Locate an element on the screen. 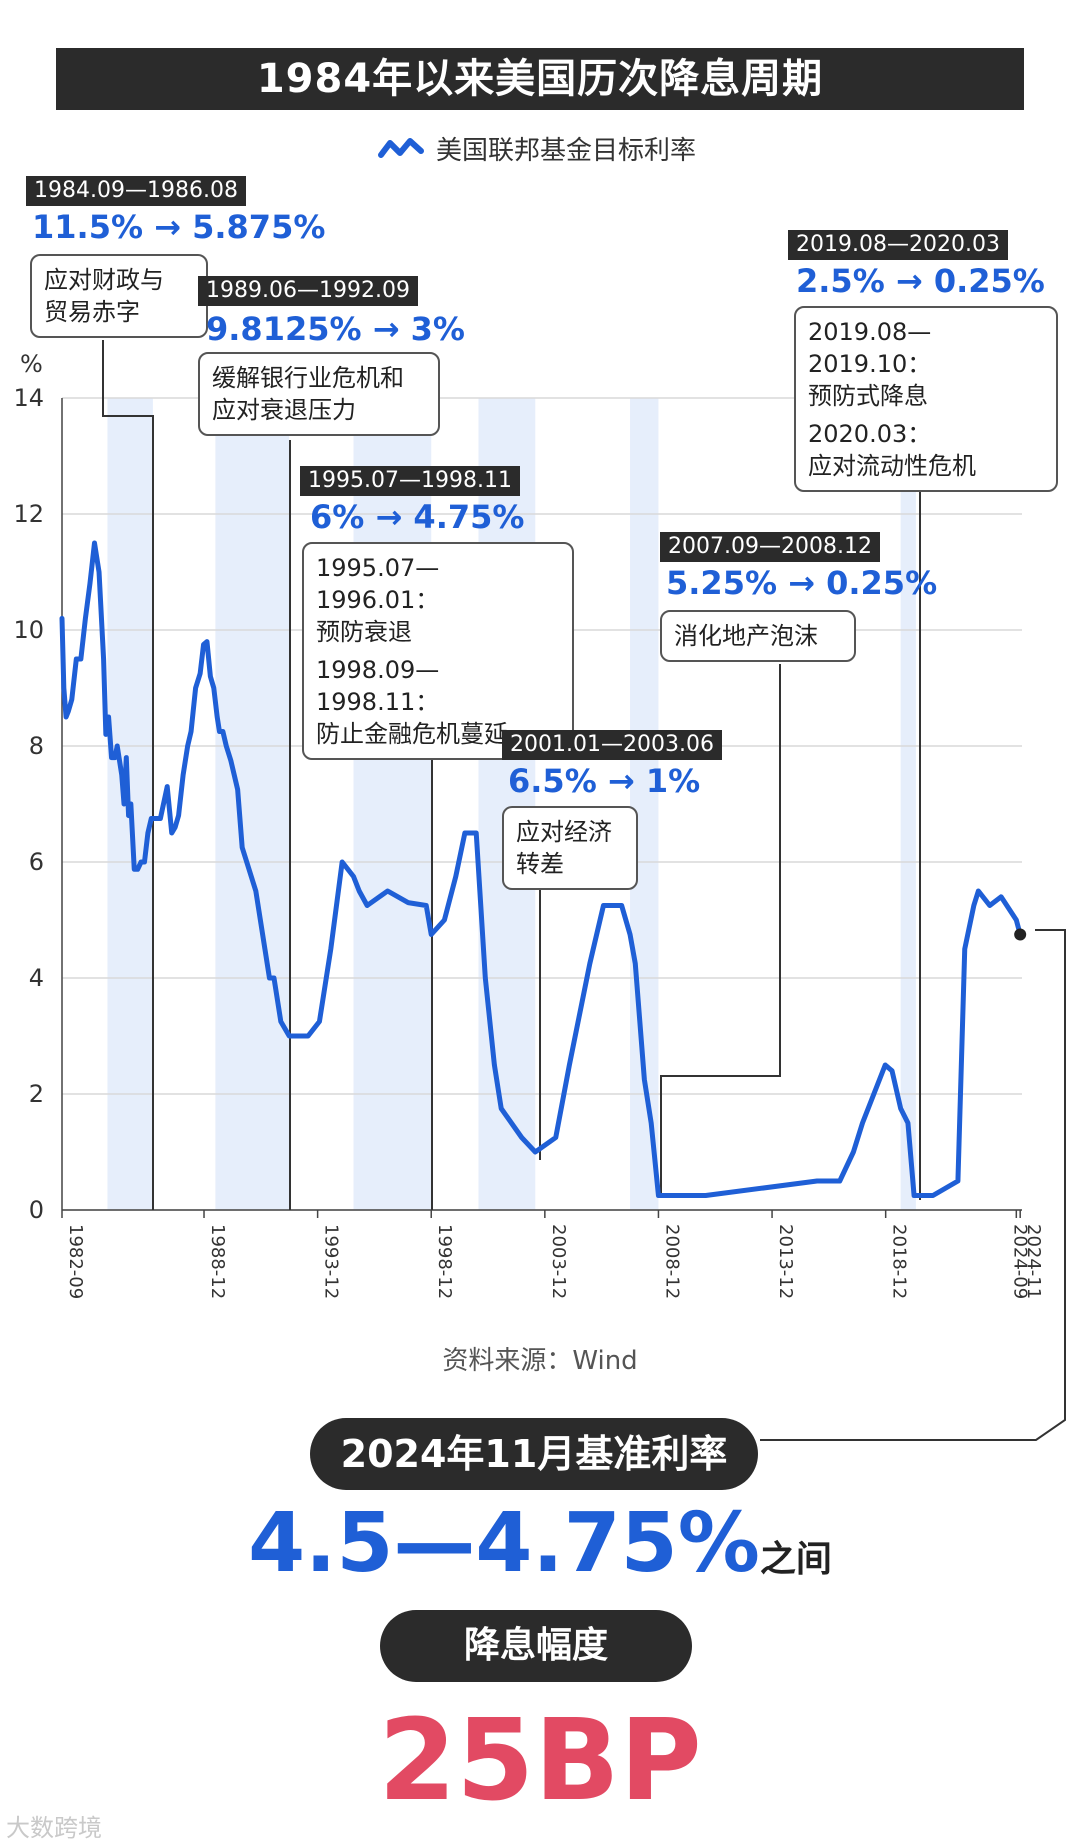 This screenshot has height=1847, width=1080. callout-2019: 2019.08—2019.10： 预防式降息 2020.03： 应对流动性危机 is located at coordinates (926, 399).